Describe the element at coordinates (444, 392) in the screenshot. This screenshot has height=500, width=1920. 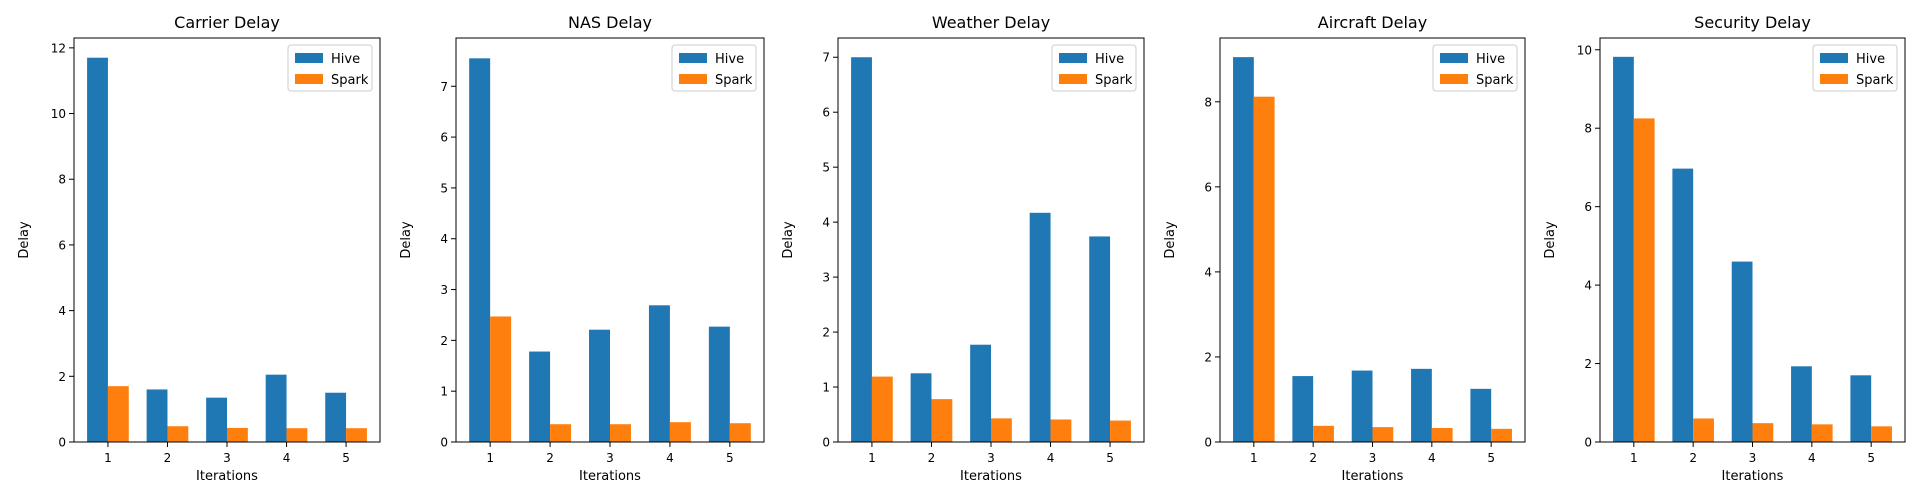
I see `y-tick-label: 1` at that location.